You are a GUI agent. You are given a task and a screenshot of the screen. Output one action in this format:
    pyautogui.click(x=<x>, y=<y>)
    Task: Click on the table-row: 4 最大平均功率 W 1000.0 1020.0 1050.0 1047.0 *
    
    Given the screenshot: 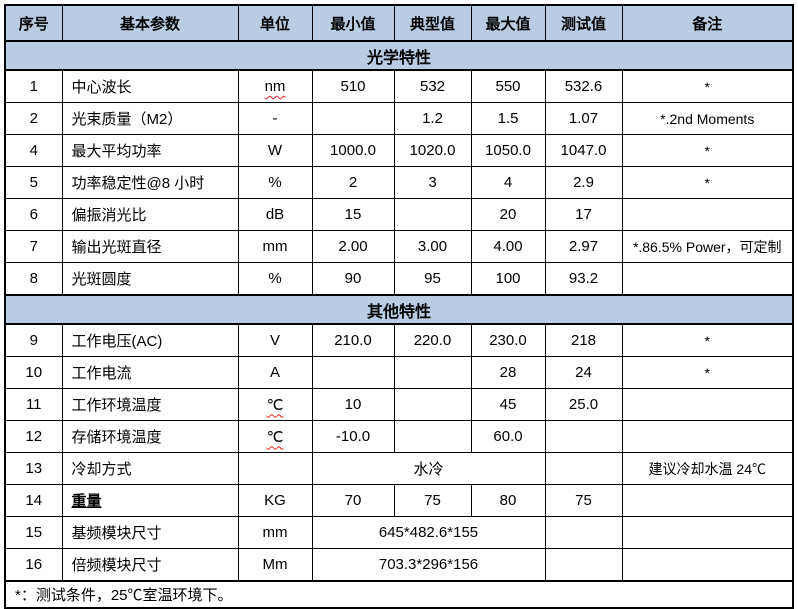 What is the action you would take?
    pyautogui.click(x=399, y=150)
    